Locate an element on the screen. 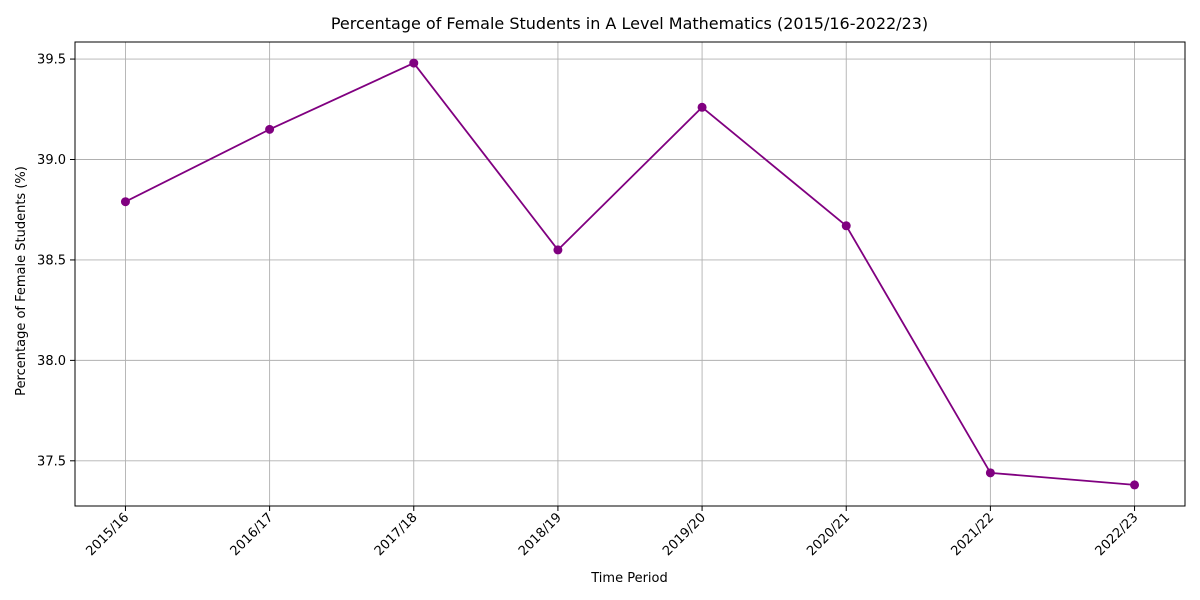 The width and height of the screenshot is (1200, 600). x-tick-label: 2018/19 is located at coordinates (540, 534).